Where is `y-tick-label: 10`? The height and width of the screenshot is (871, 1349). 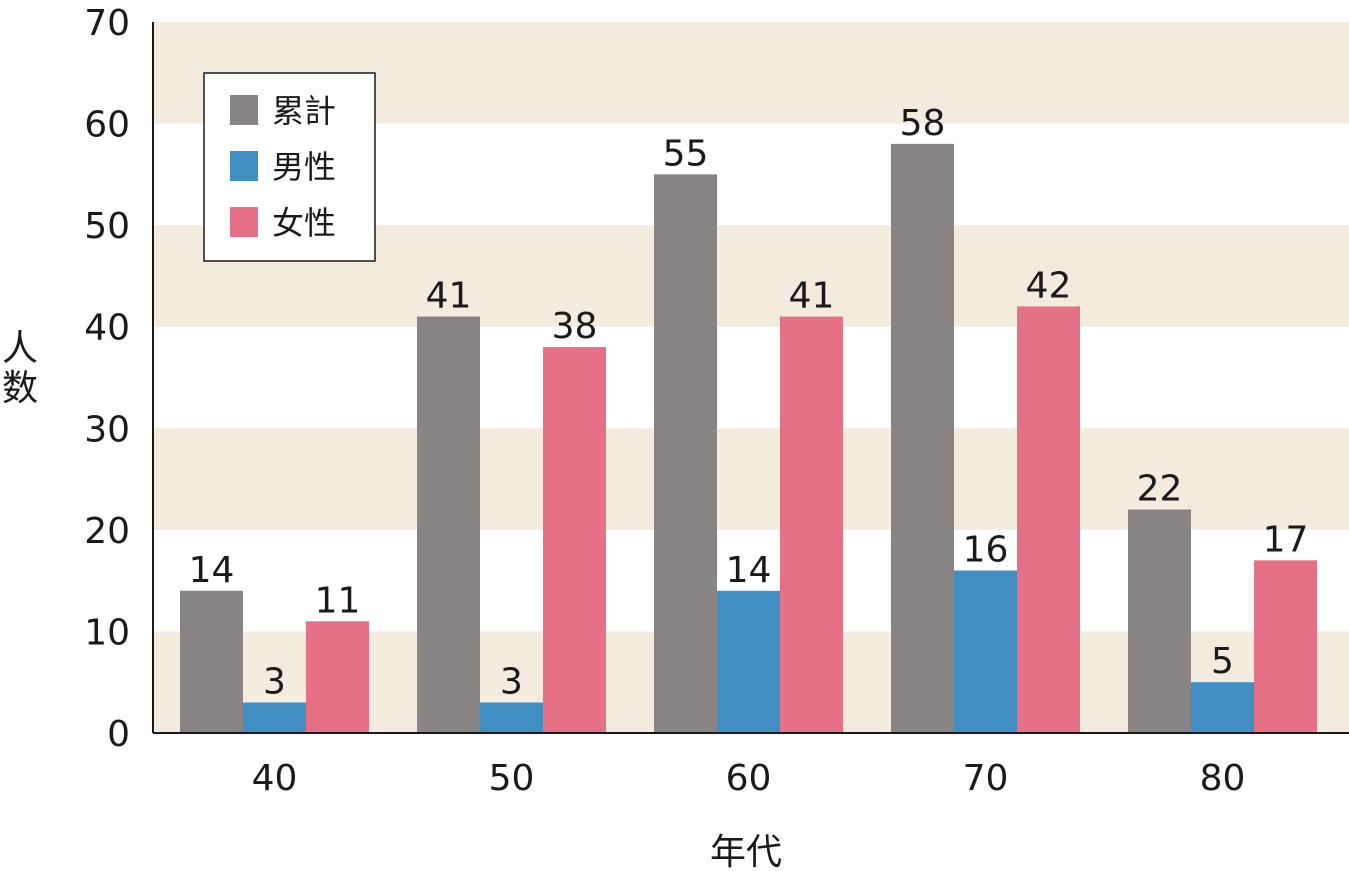
y-tick-label: 10 is located at coordinates (107, 632).